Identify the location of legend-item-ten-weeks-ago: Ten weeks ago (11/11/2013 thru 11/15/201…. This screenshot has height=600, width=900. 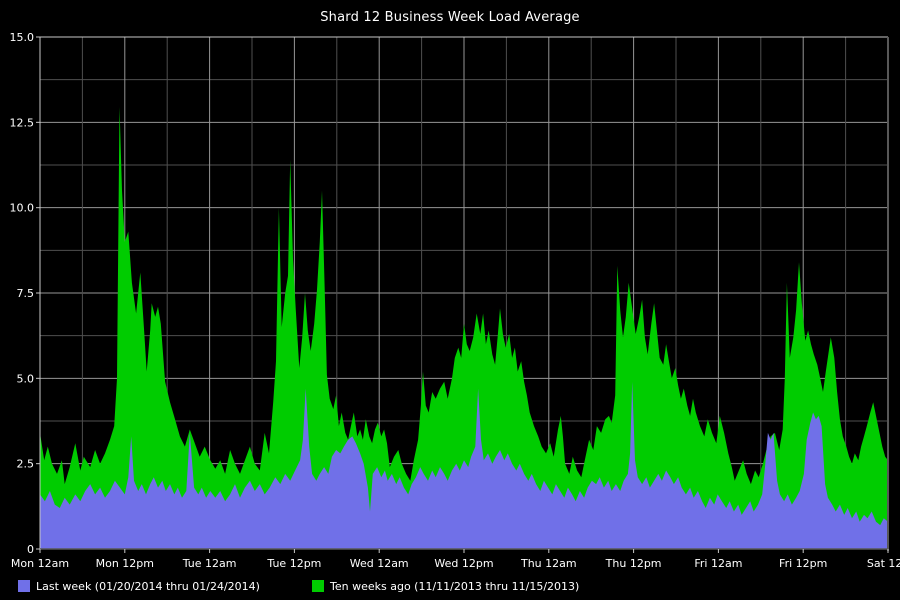
(445, 586).